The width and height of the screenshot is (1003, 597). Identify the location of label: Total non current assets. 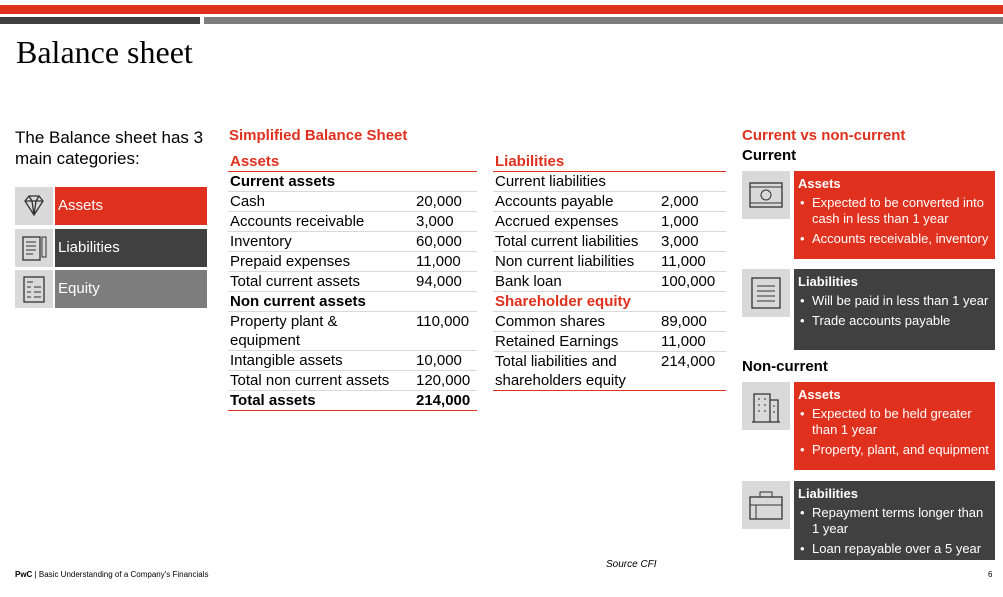
(320, 380).